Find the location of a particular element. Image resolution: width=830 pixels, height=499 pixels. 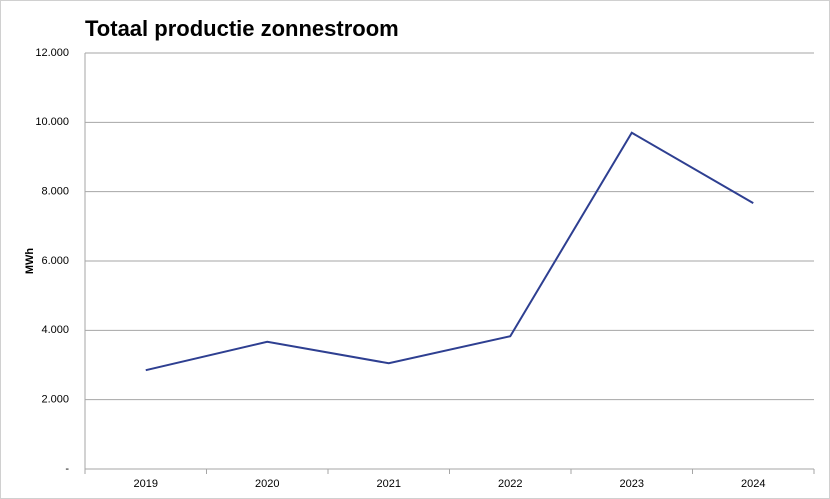

y-tick-label: 8.000 is located at coordinates (55, 192).